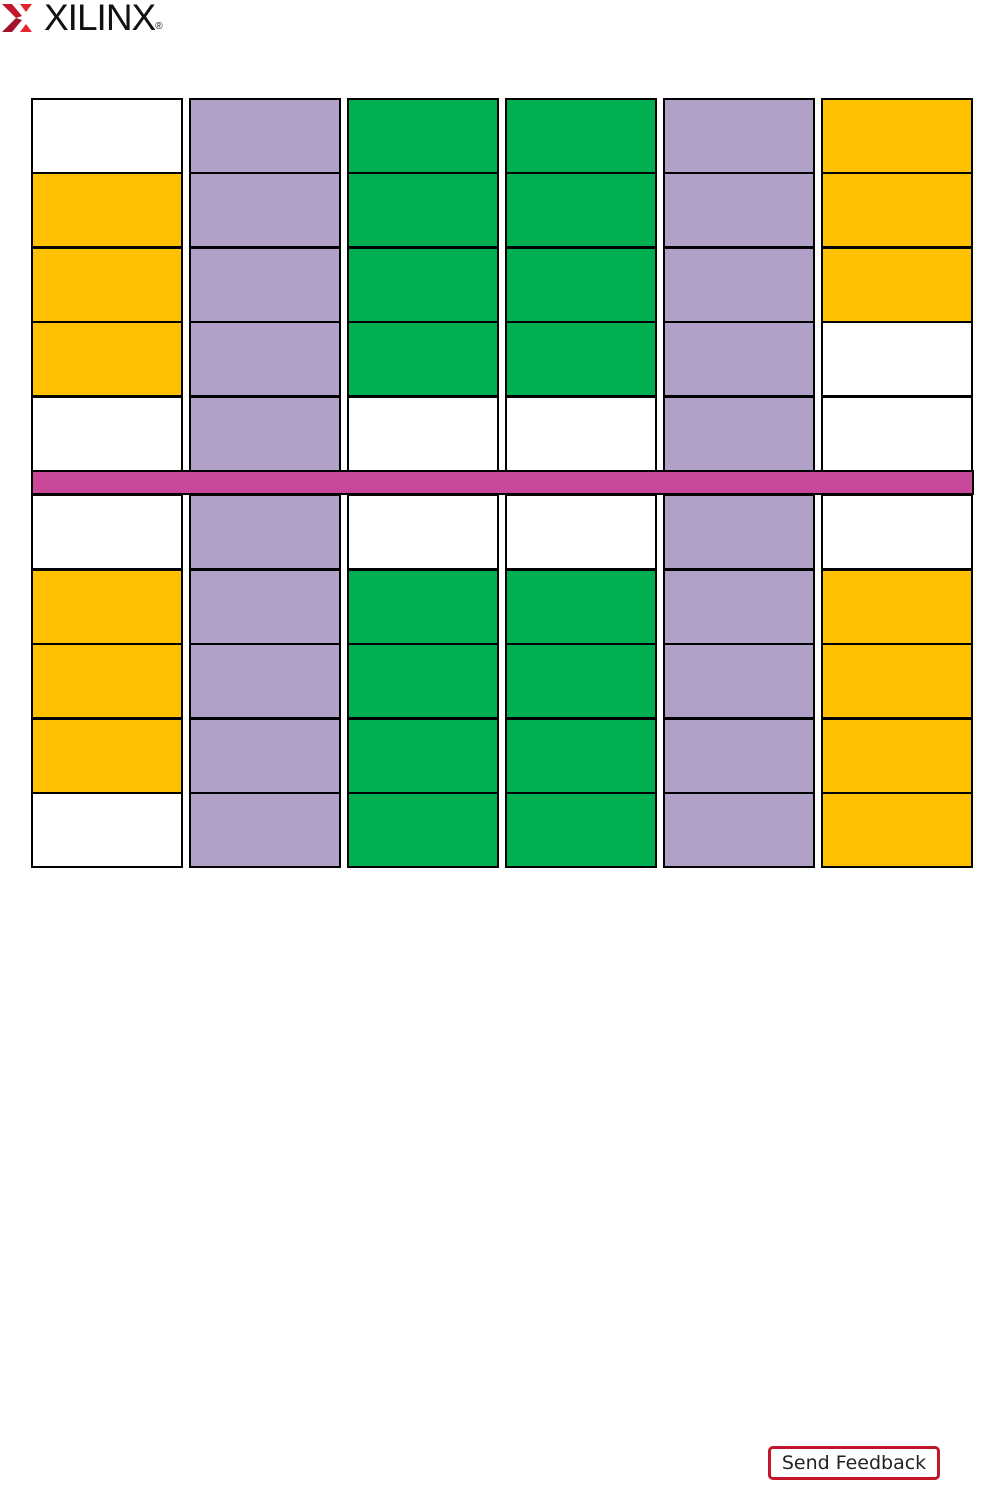 The image size is (1008, 1502). I want to click on xilinx-logo: XILINX ®, so click(82, 18).